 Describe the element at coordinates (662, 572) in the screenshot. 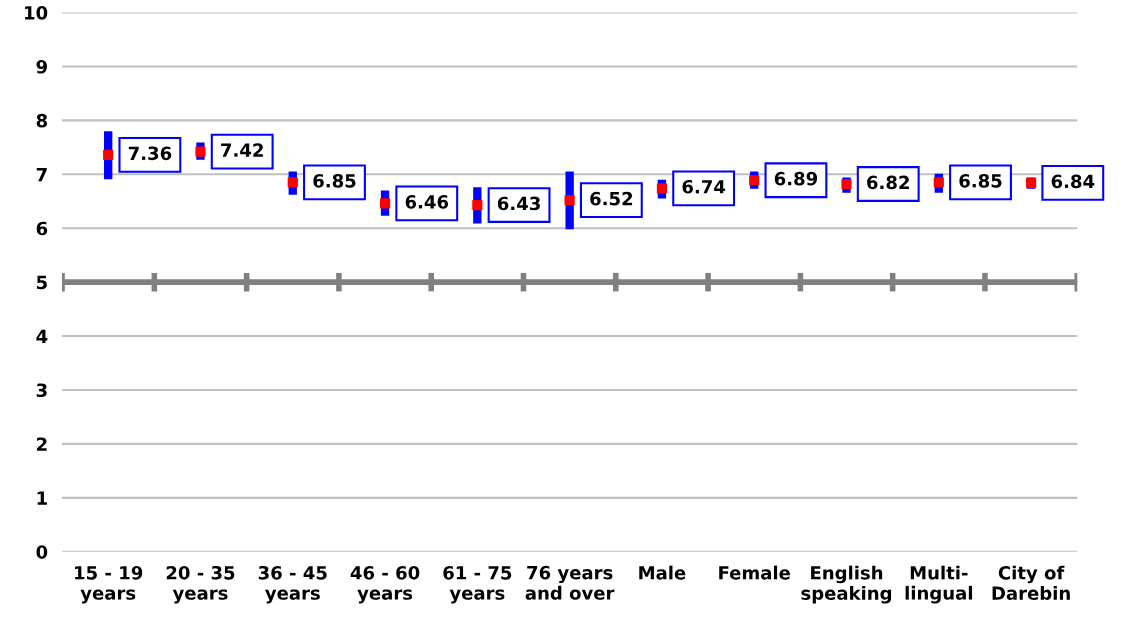

I see `x-tick-label: Male` at that location.